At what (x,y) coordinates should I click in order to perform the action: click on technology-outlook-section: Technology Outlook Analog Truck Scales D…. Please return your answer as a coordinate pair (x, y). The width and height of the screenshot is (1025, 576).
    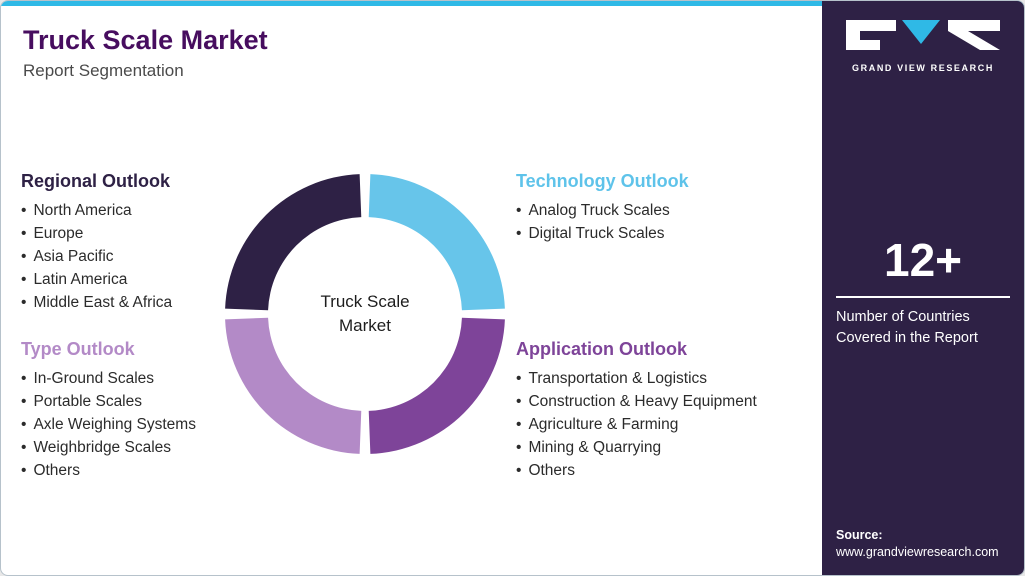
    Looking at the image, I should click on (656, 208).